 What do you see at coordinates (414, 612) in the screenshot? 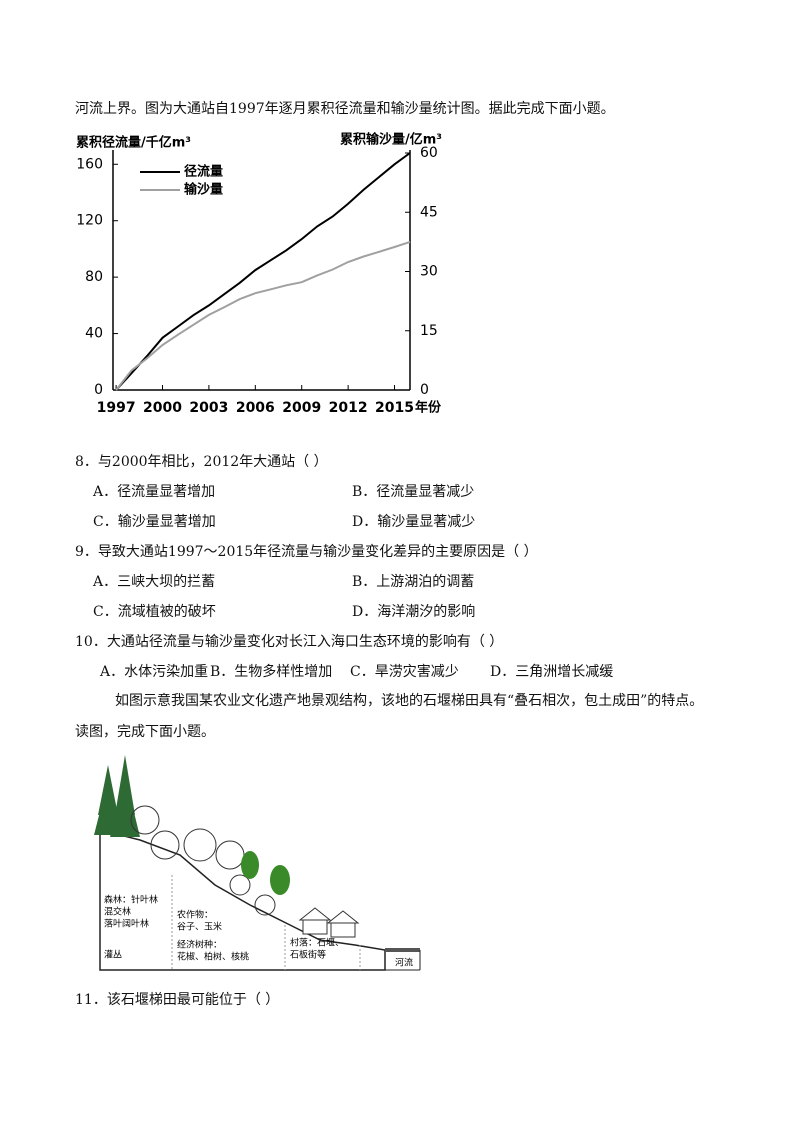
I see `option: D．海洋潮汐的影响` at bounding box center [414, 612].